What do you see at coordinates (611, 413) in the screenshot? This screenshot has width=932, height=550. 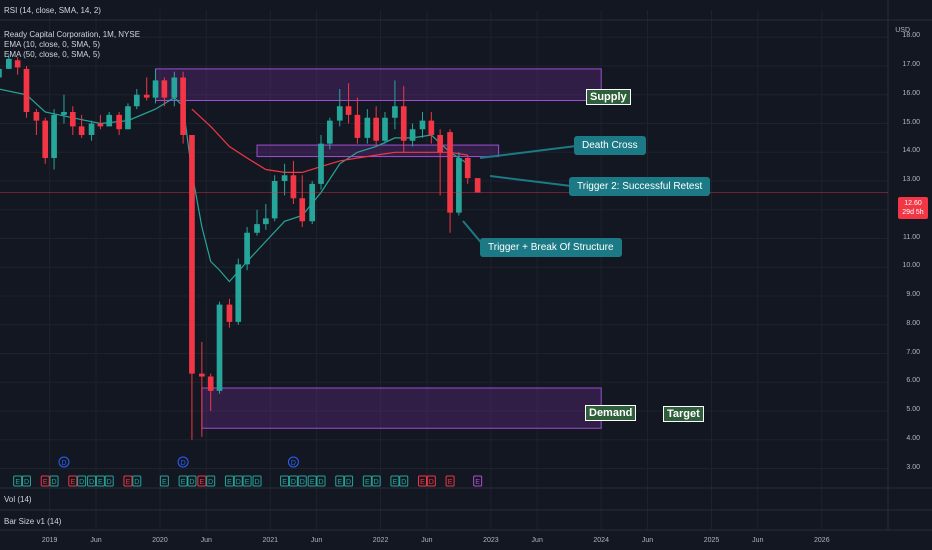 I see `demand-label: Demand` at bounding box center [611, 413].